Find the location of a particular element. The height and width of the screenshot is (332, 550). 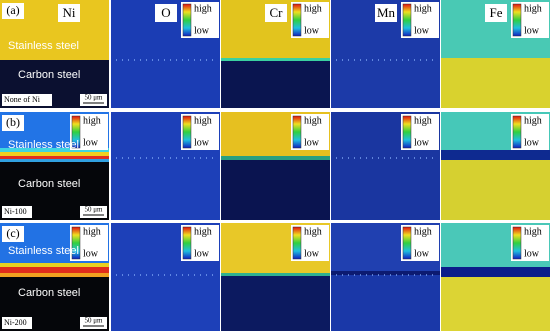

sample-label: None of Ni is located at coordinates (22, 99).